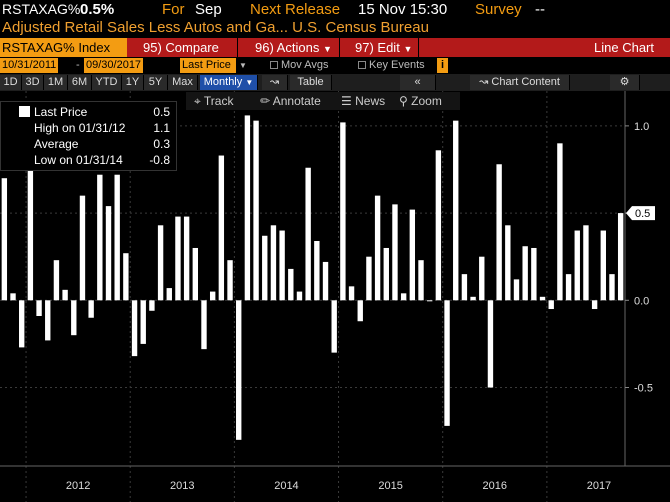  I want to click on collapse-left-icon: «, so click(418, 82).